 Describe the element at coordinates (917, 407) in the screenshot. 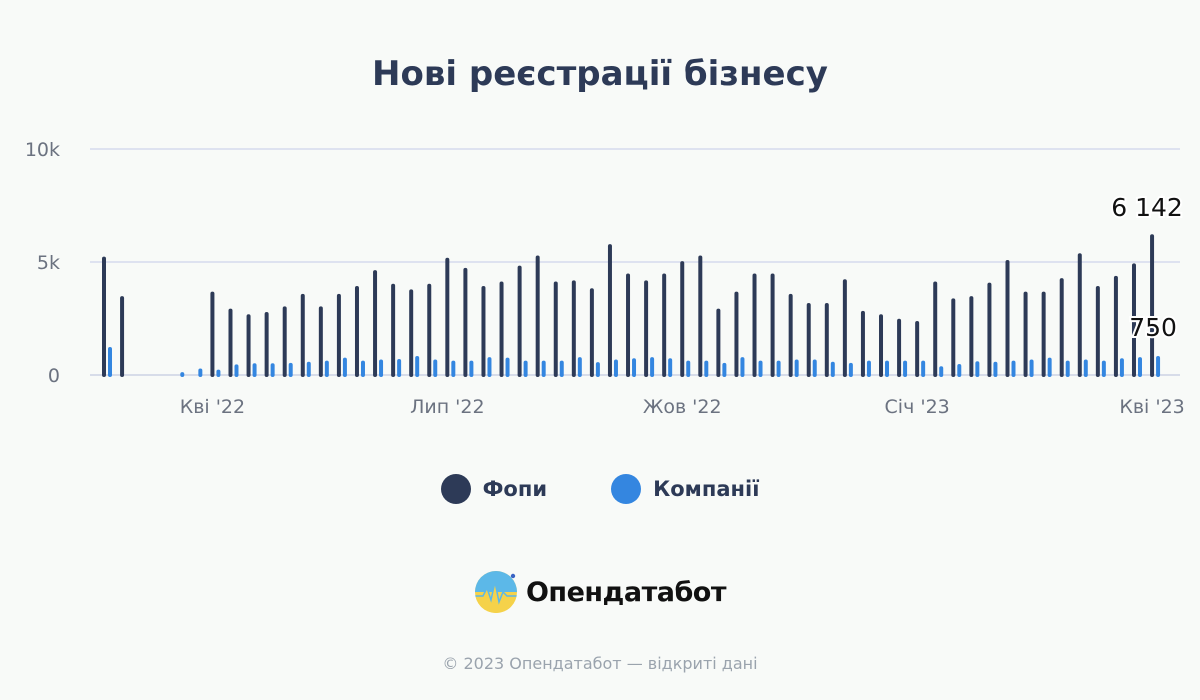

I see `x-tick-label-3: Січ '23` at that location.